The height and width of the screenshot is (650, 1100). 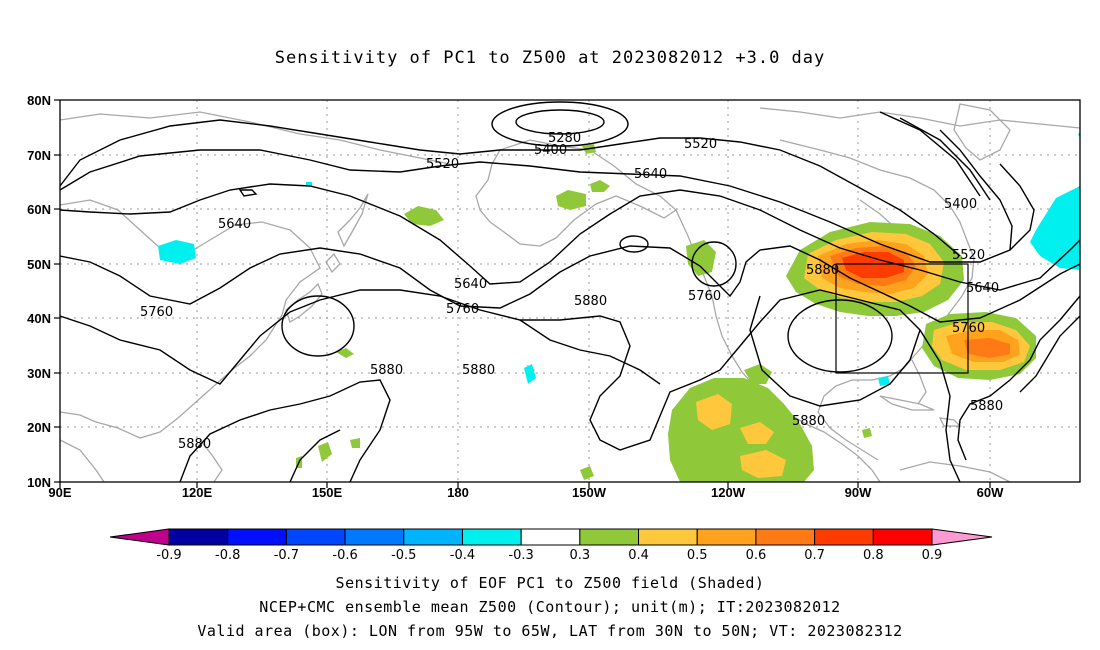 I want to click on valid-area-box, so click(x=902, y=318).